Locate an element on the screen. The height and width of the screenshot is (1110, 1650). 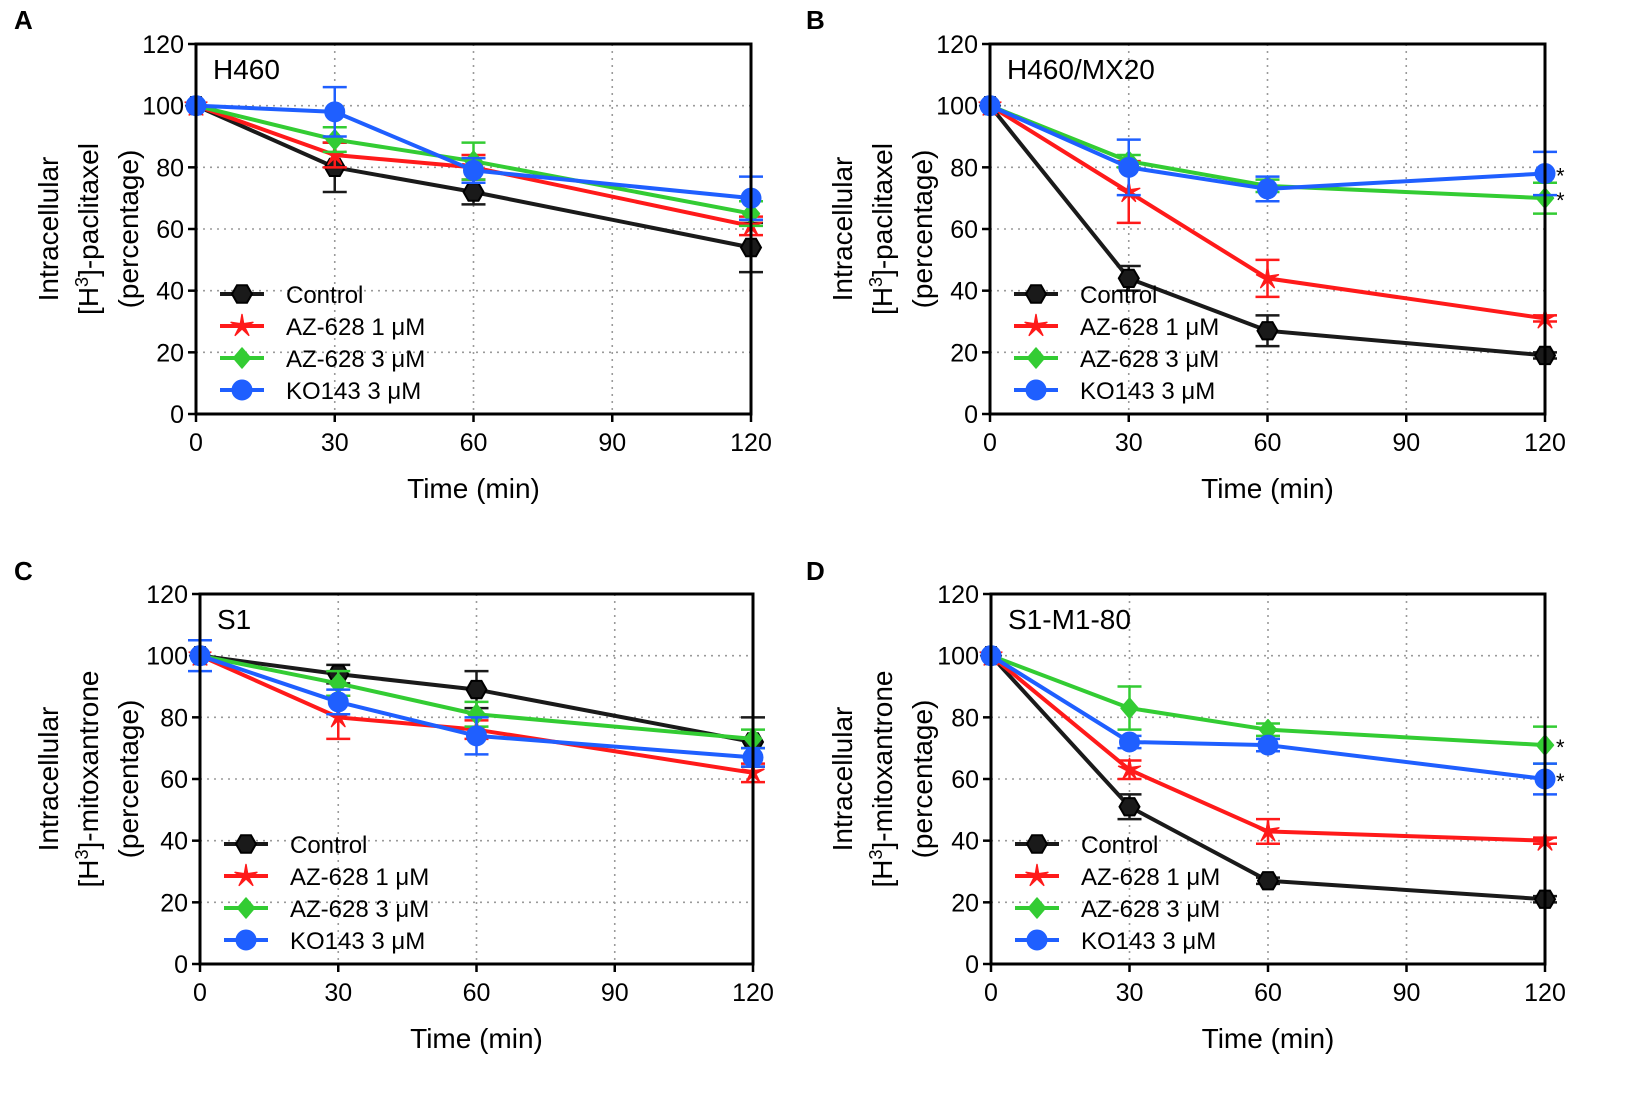
panel-b-legend-marker-control is located at coordinates (1036, 294).